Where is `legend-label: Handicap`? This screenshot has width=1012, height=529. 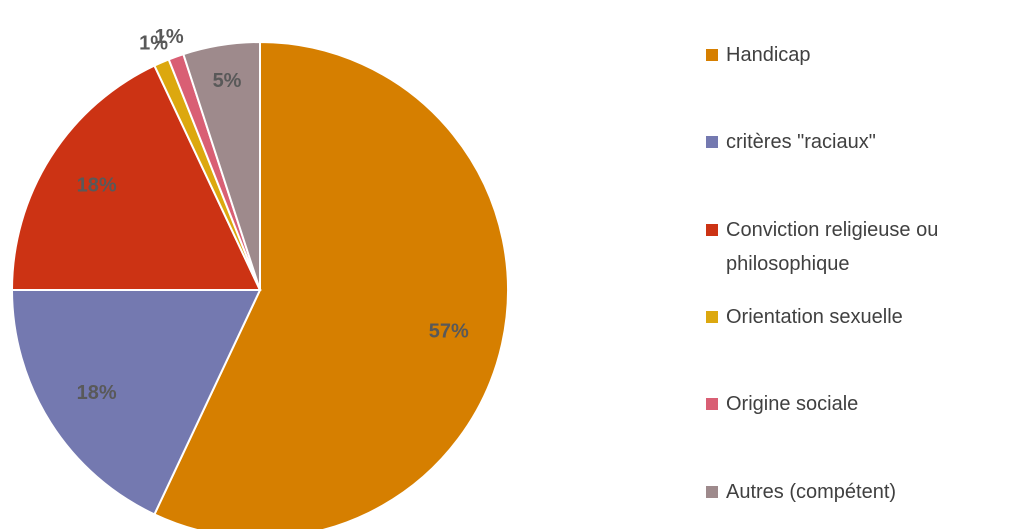 legend-label: Handicap is located at coordinates (768, 55).